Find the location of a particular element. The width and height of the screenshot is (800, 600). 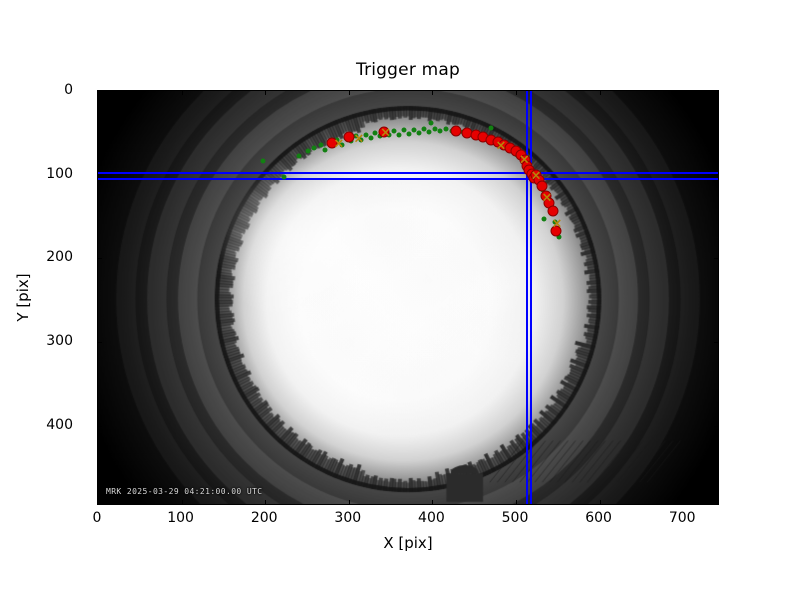

y-tick-label: 100 is located at coordinates (59, 173).